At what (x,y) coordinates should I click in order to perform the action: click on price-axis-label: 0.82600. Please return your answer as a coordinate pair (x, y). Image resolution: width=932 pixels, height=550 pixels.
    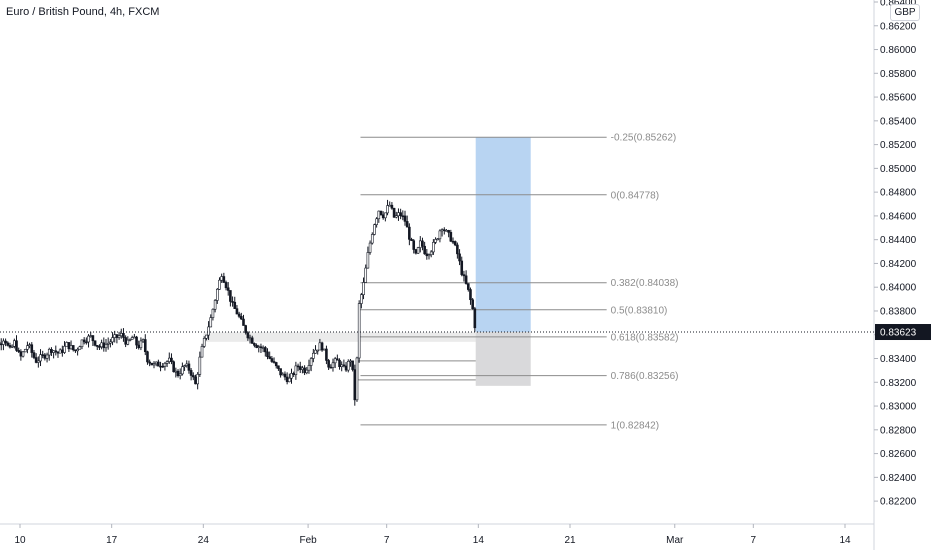
    Looking at the image, I should click on (898, 454).